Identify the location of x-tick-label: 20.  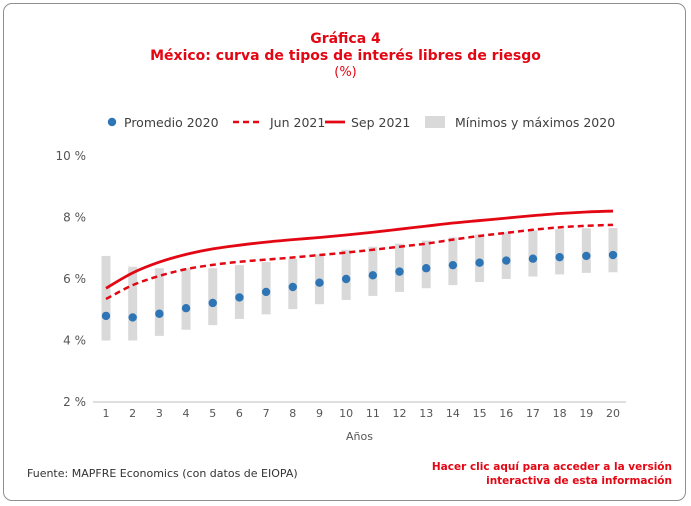
(613, 413).